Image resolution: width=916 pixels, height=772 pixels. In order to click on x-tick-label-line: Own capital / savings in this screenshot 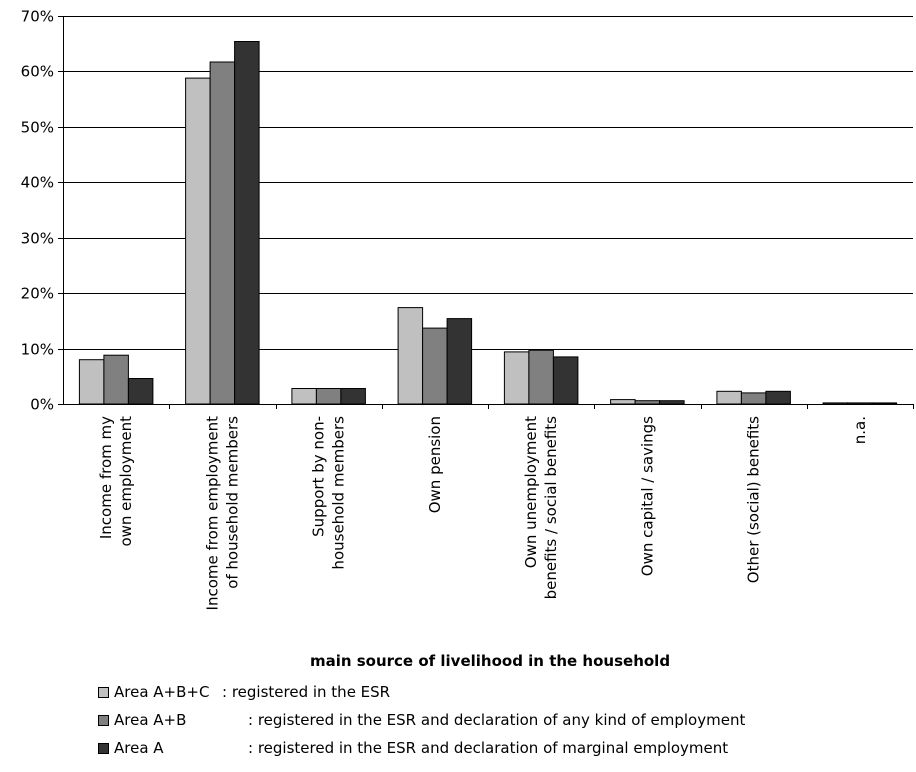, I will do `click(647, 496)`.